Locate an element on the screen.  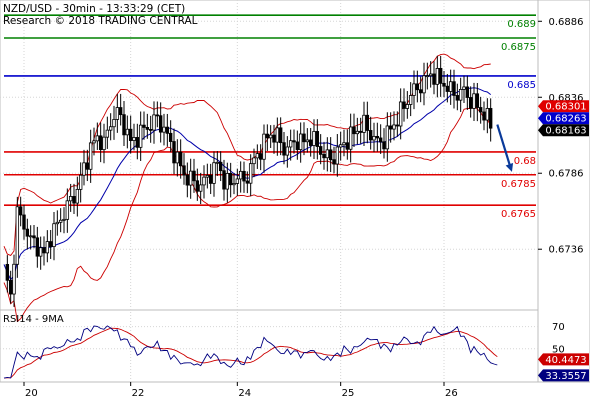
rsi-tag-rsi_ma: 40.4473 is located at coordinates (563, 359).